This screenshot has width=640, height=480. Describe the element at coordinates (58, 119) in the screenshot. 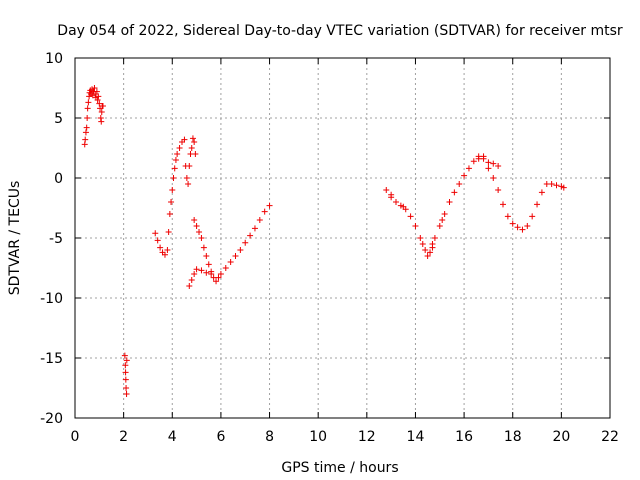

I see `y-tick-label: 5` at that location.